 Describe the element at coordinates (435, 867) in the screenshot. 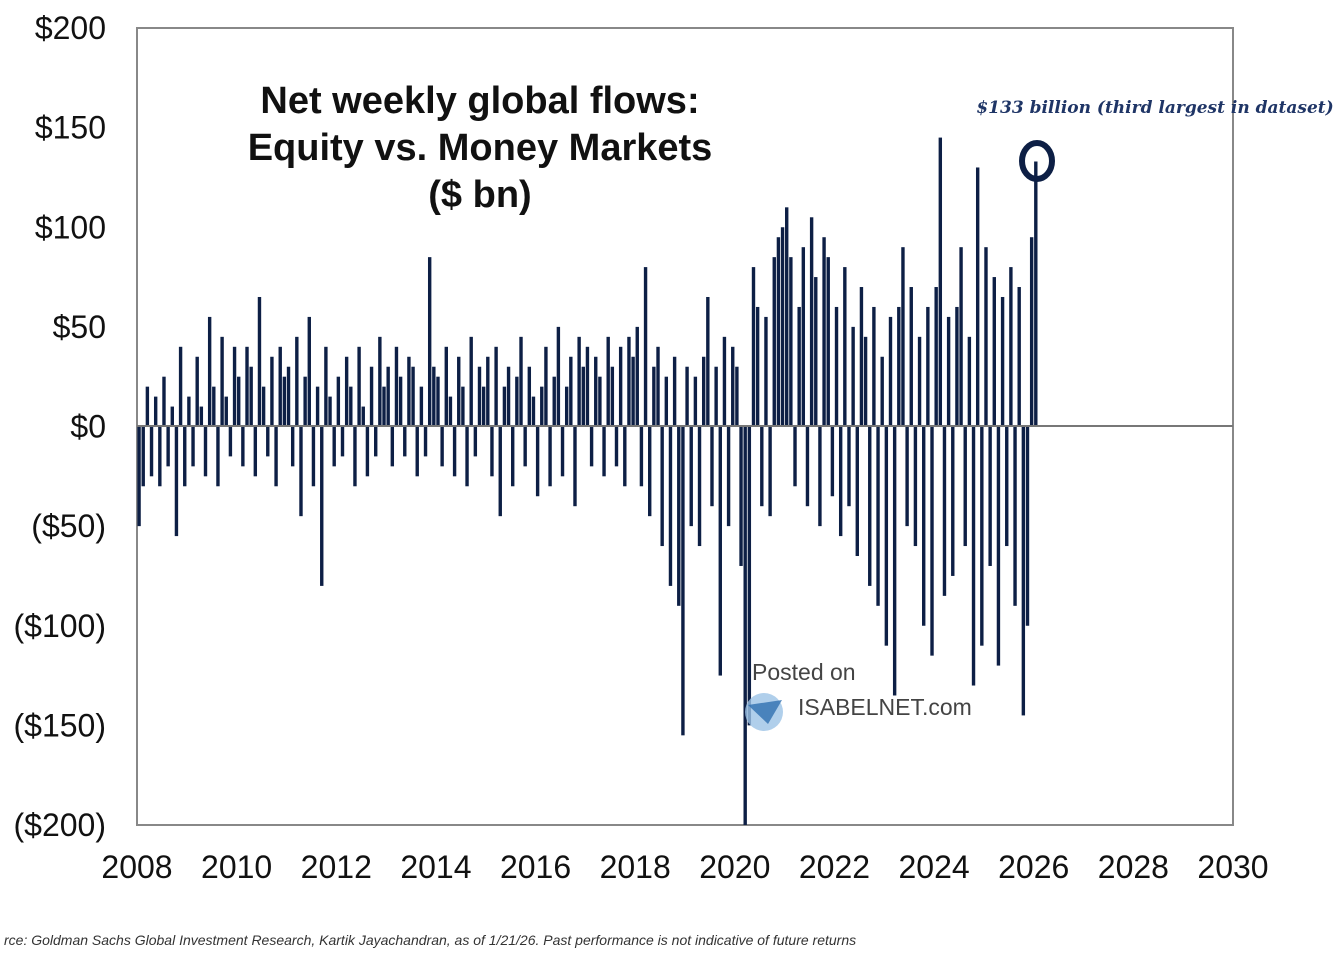

I see `x-tick-label: 2014` at that location.